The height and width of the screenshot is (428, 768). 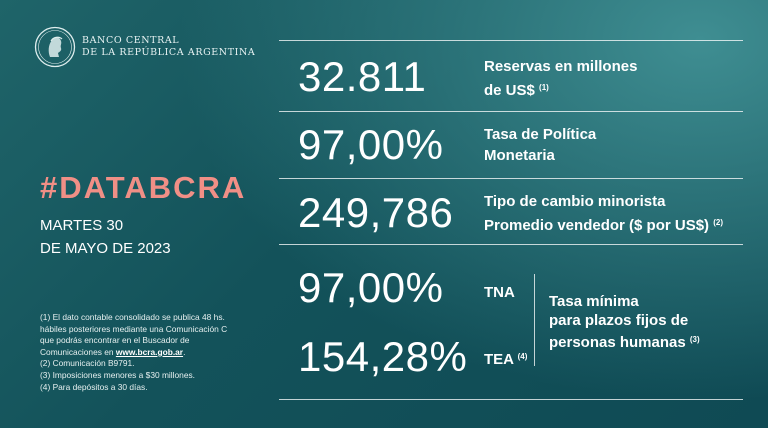 I want to click on bcra-name: BANCO CENTRAL DE LA REPÚBLICA ARGENTINA, so click(x=168, y=47).